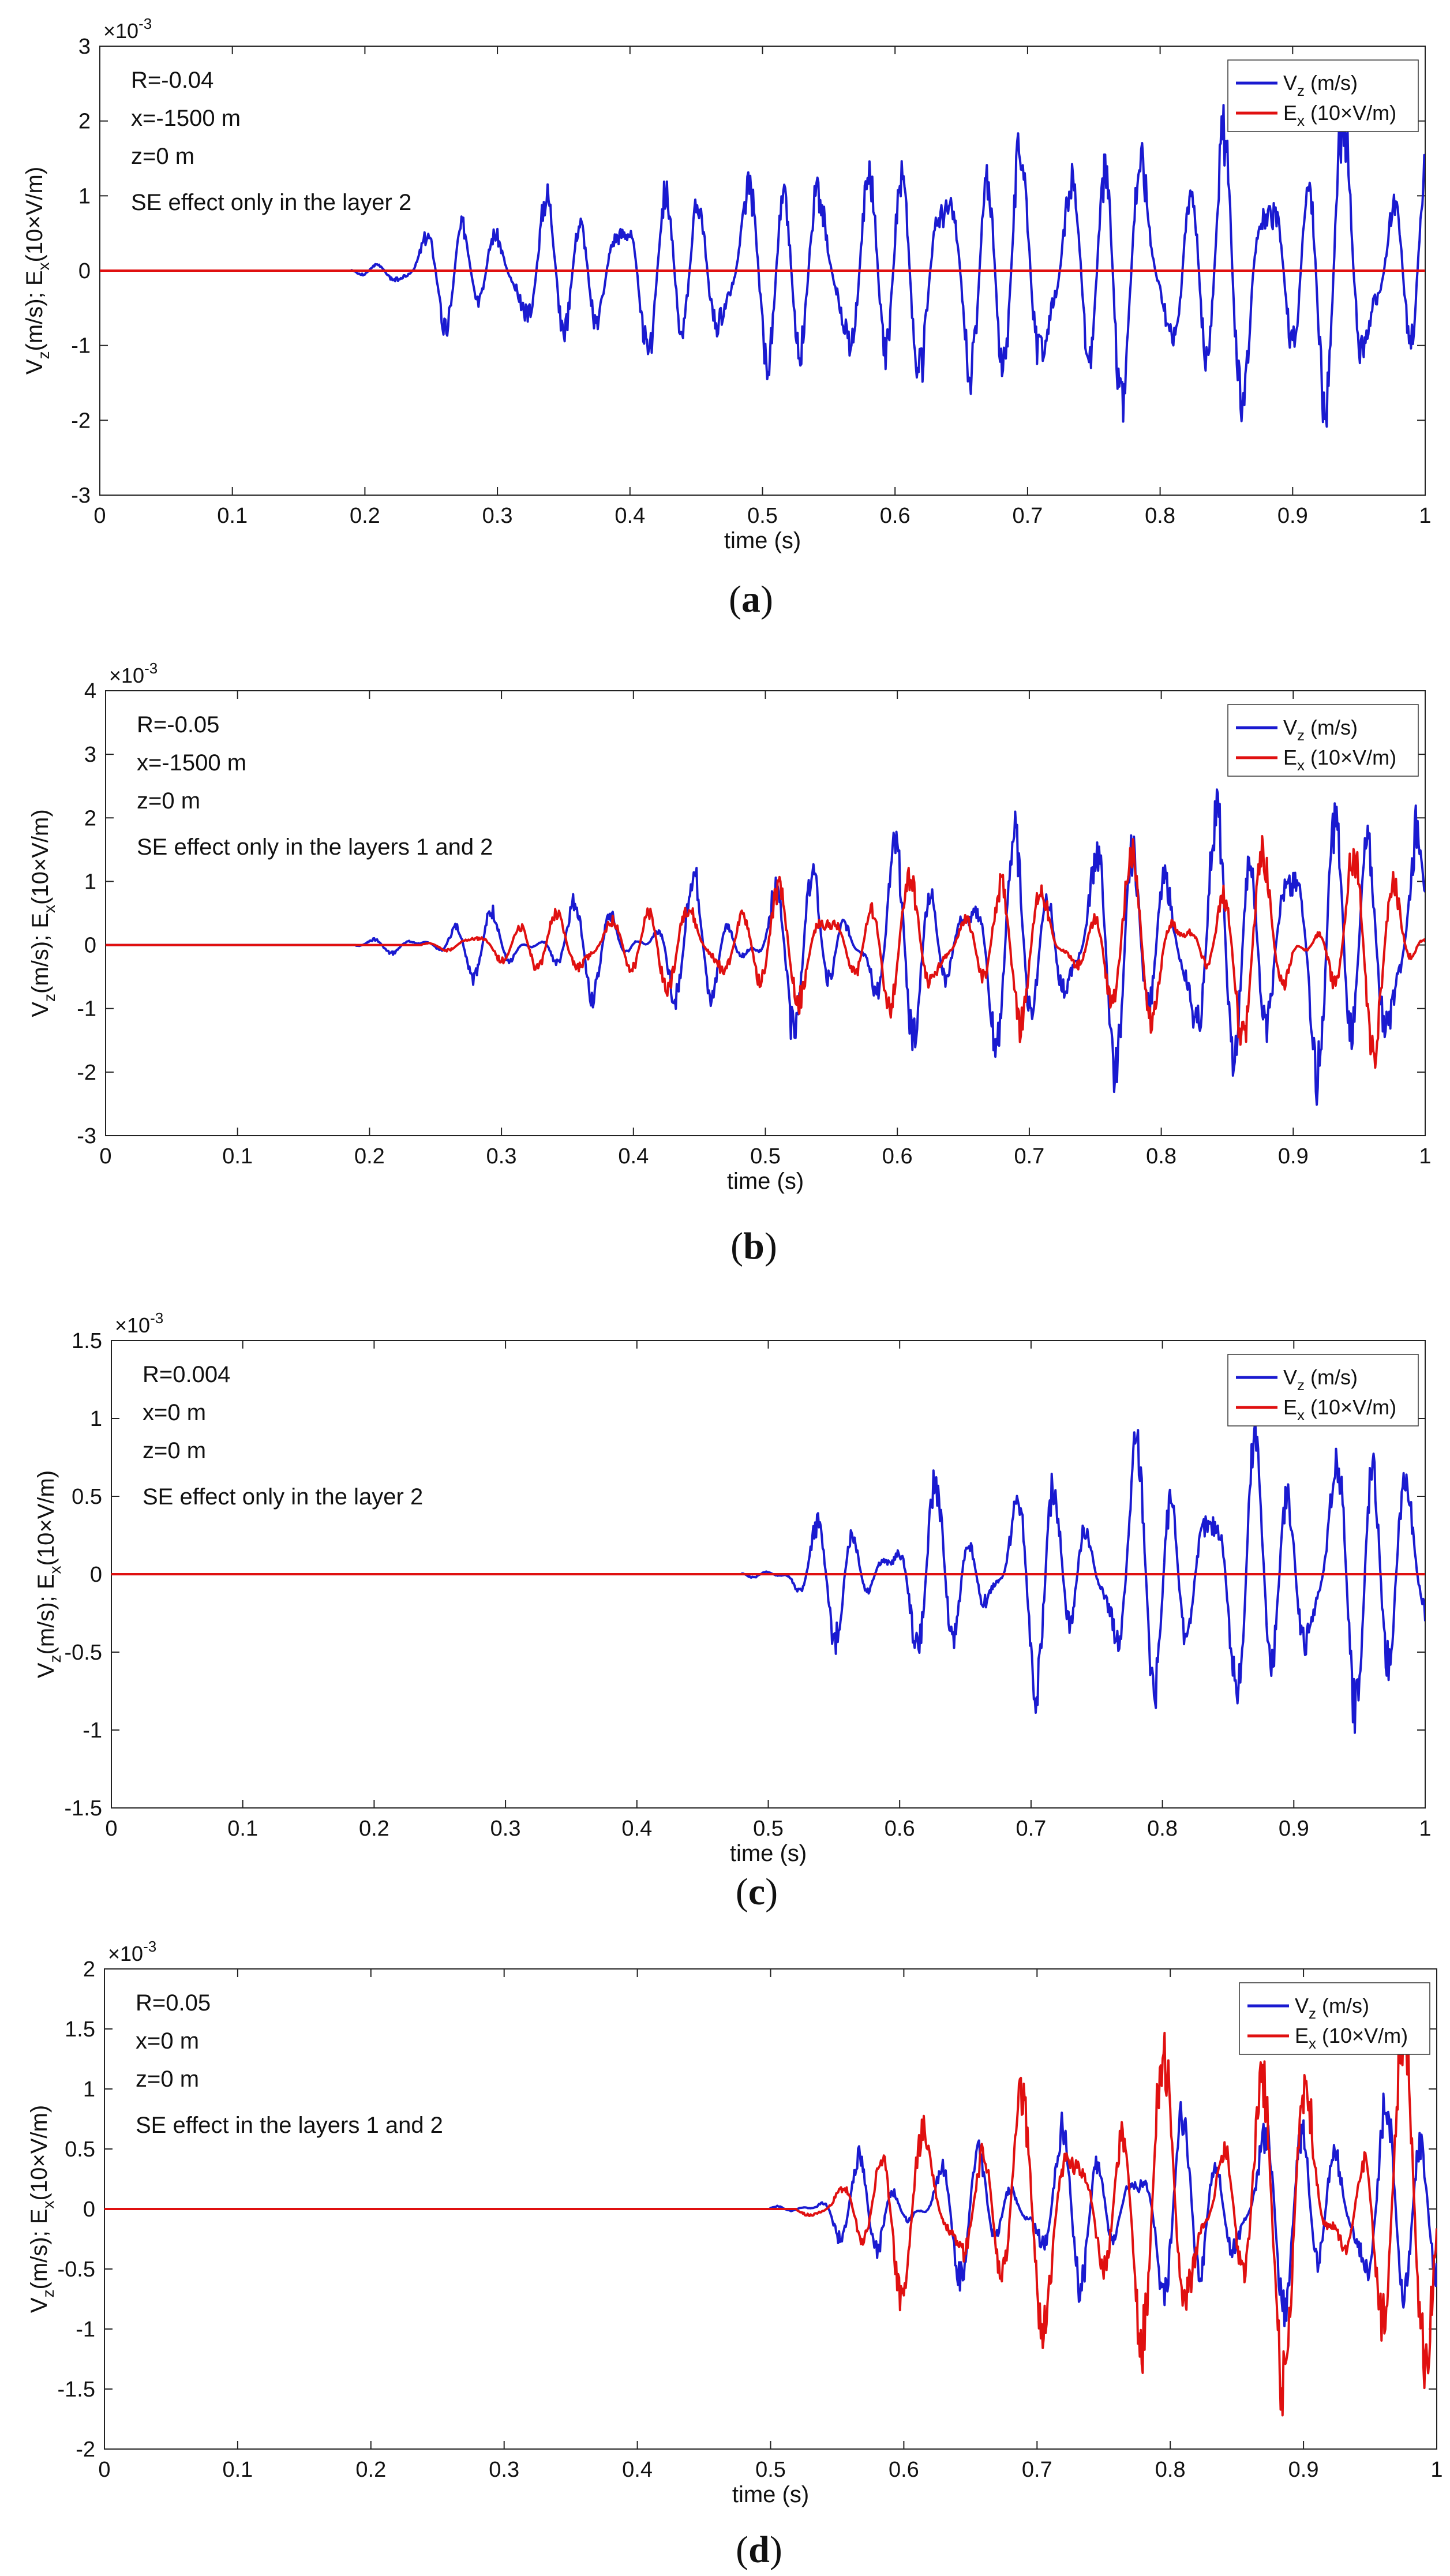 The height and width of the screenshot is (2576, 1450). I want to click on annotation-text: SE effect only in the layer 2, so click(271, 202).